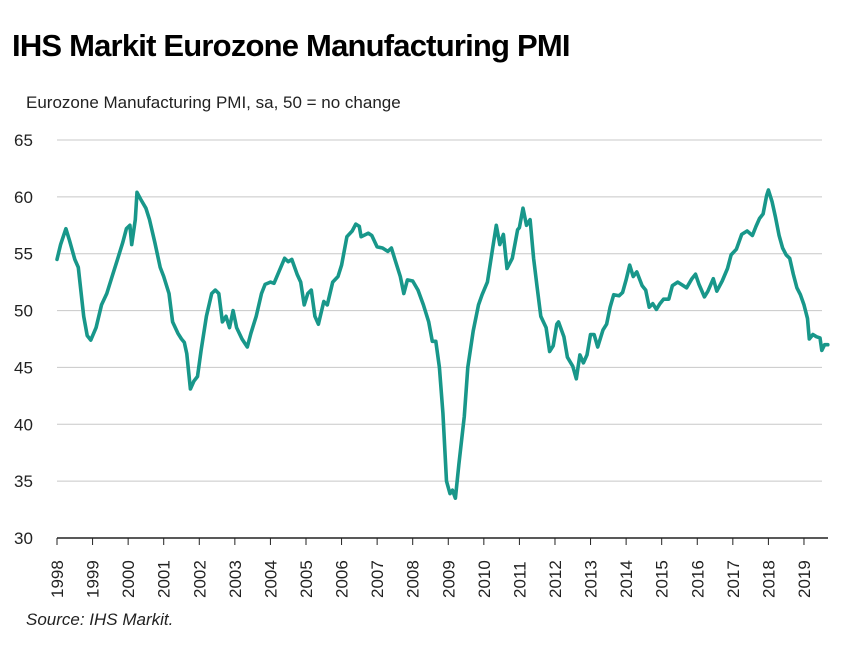 The height and width of the screenshot is (671, 864). What do you see at coordinates (235, 579) in the screenshot?
I see `x-tick-label: 2003` at bounding box center [235, 579].